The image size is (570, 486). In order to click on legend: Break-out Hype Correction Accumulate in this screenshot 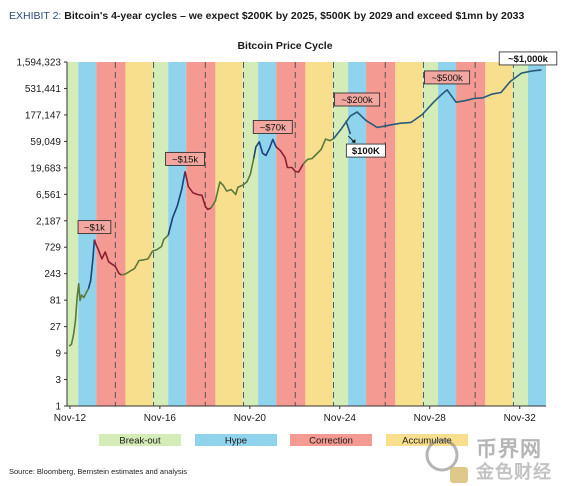, I will do `click(283, 440)`.